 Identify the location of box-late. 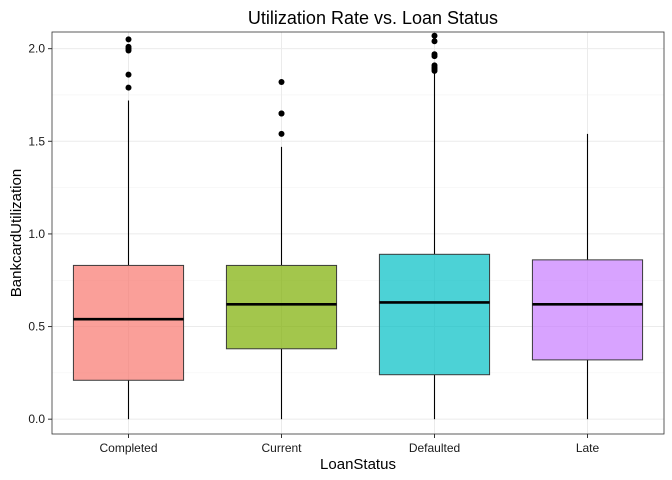
(587, 276).